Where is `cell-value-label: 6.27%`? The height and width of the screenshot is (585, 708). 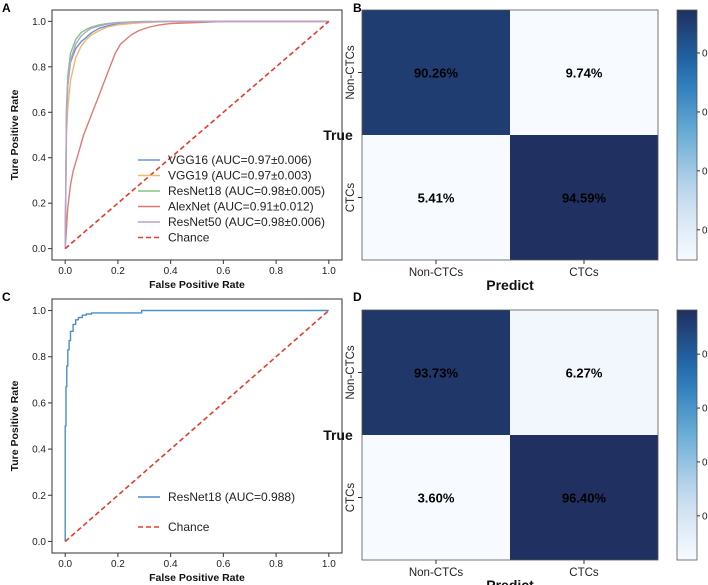 cell-value-label: 6.27% is located at coordinates (584, 373).